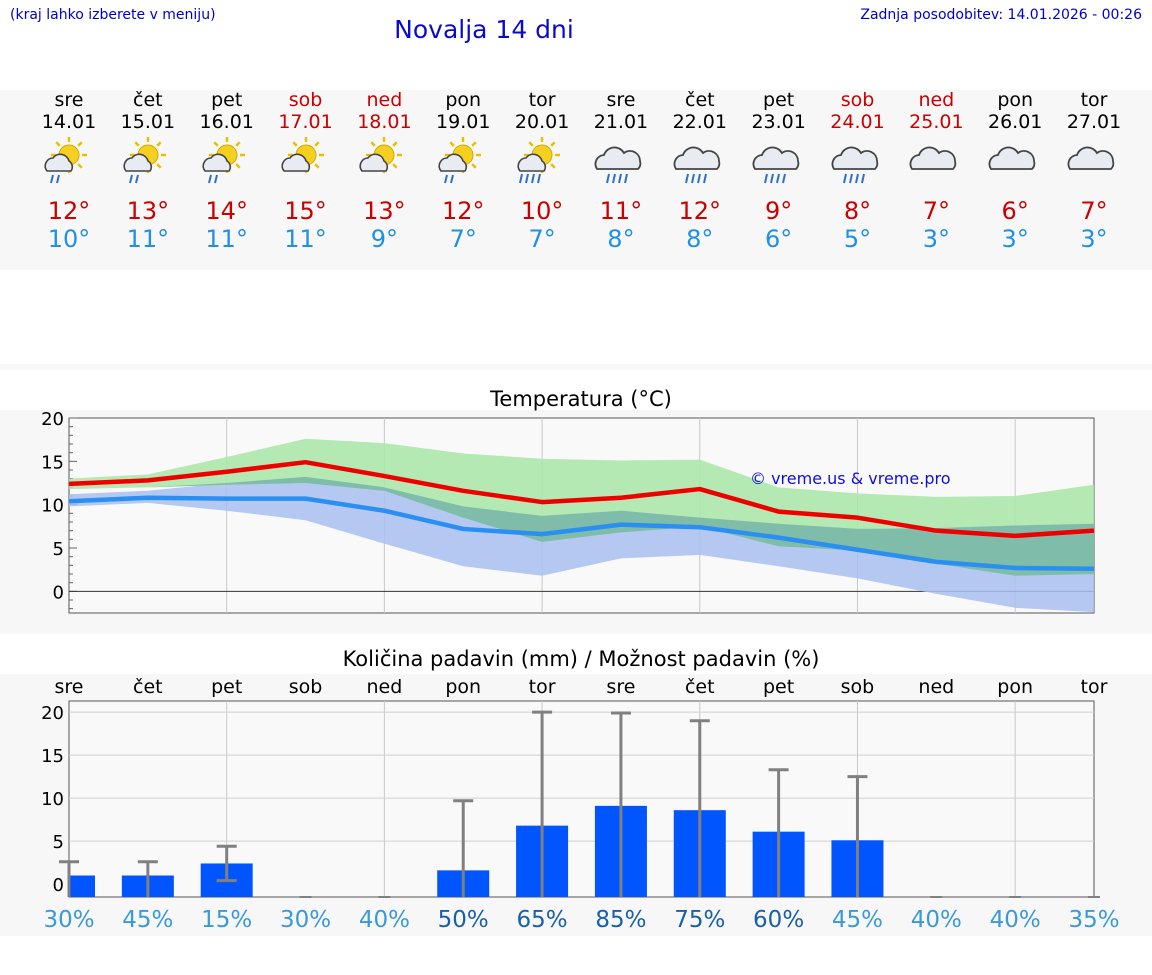 The height and width of the screenshot is (975, 1152). I want to click on day-name: sre, so click(69, 100).